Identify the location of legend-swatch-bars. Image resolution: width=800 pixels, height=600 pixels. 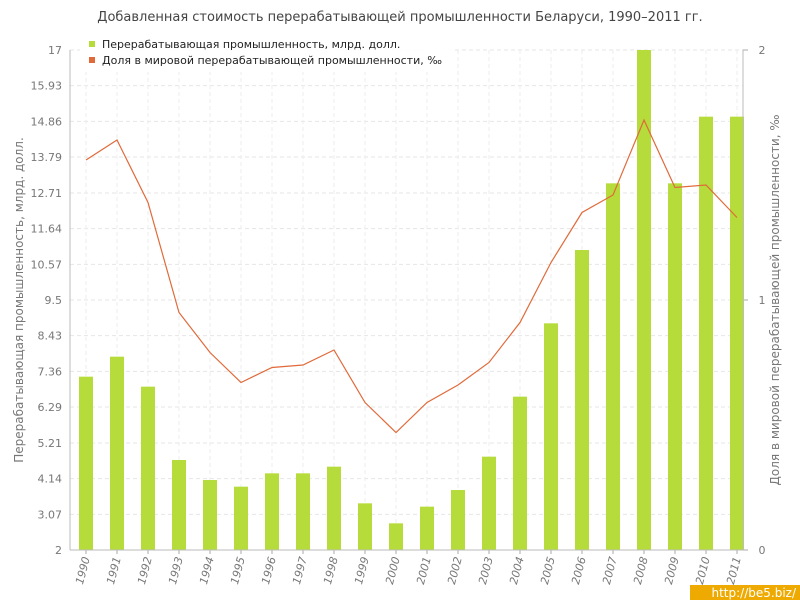
(92, 44).